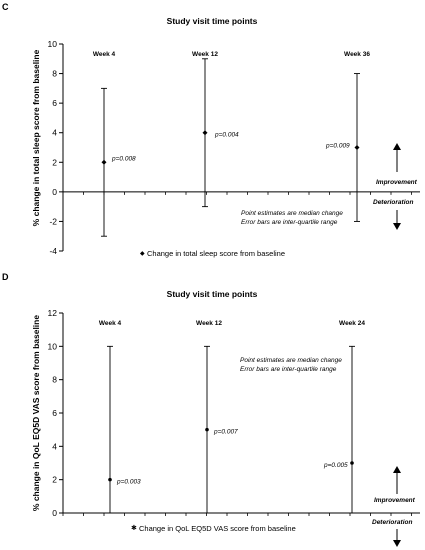 This screenshot has height=550, width=425. I want to click on p-value-label: p=0.009, so click(337, 146).